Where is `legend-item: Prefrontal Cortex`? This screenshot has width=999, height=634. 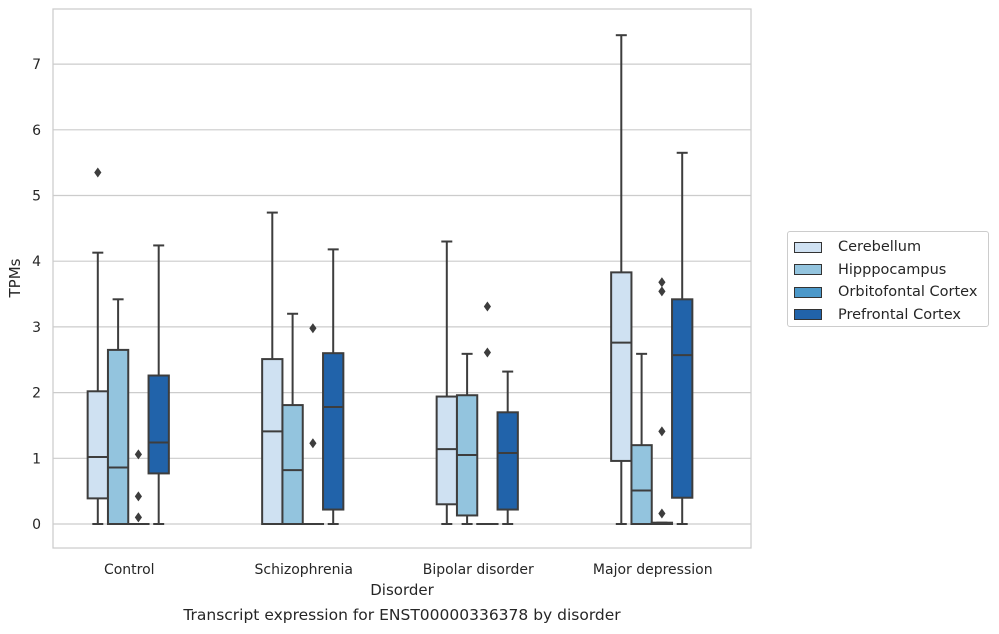
legend-item: Prefrontal Cortex is located at coordinates (890, 315).